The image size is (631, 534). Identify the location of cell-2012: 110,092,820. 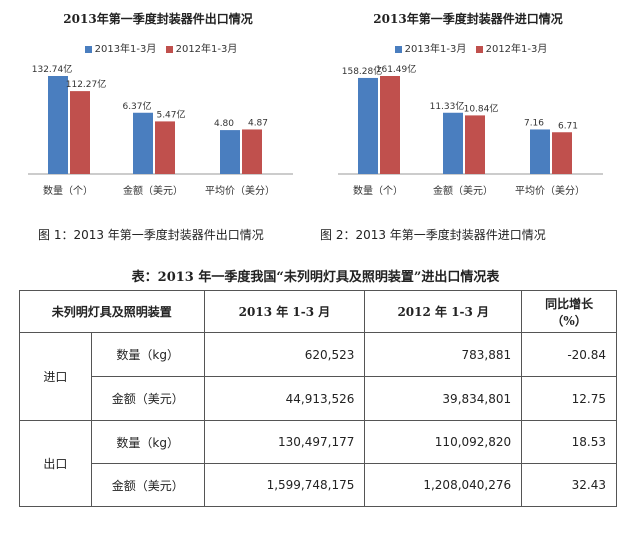
(443, 442).